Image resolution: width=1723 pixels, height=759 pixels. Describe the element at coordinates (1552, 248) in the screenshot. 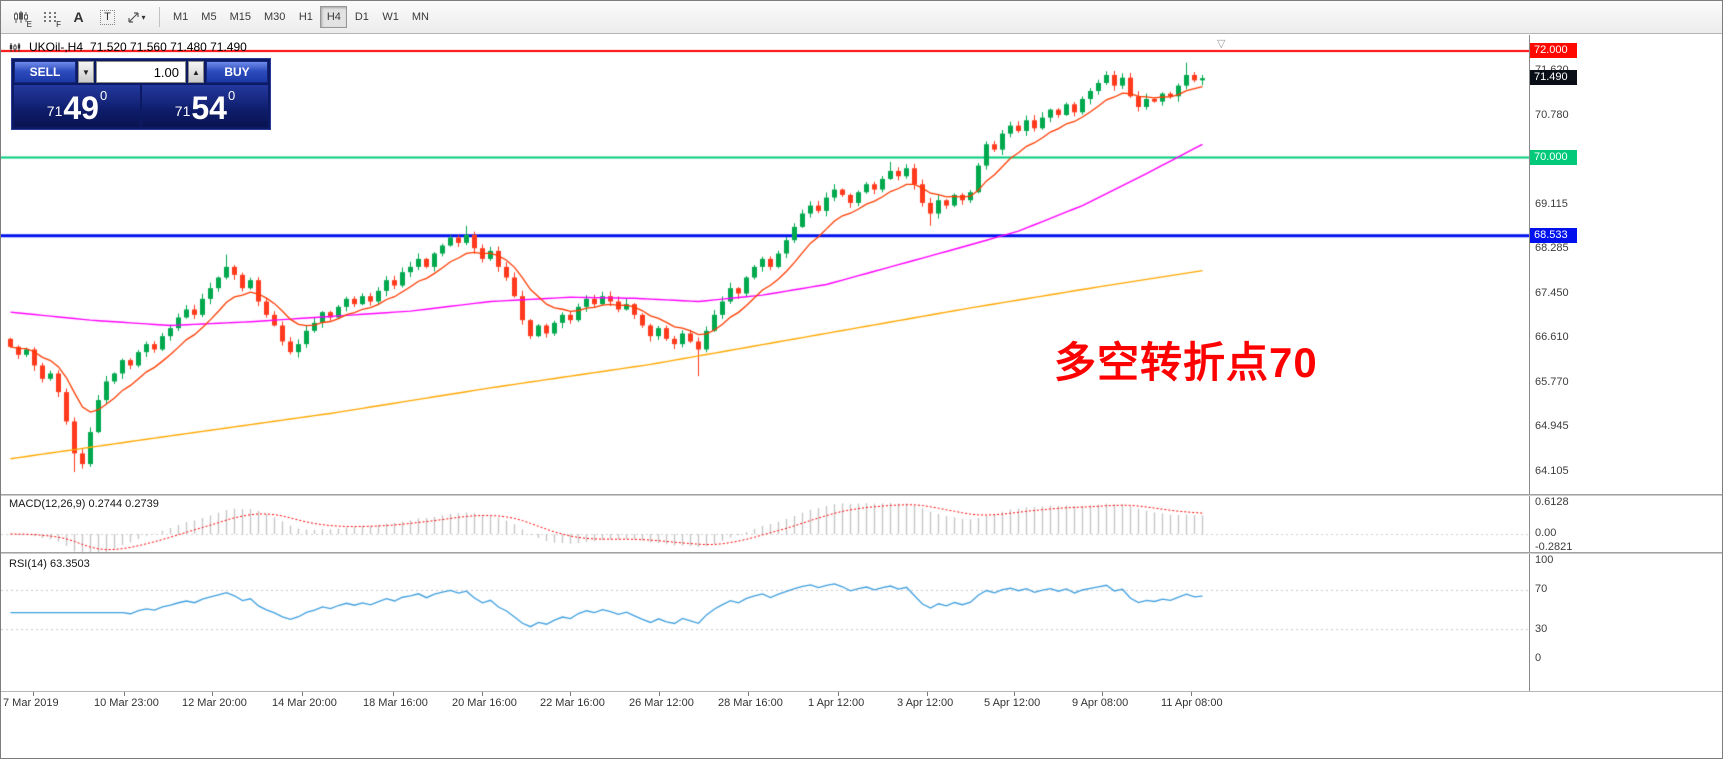

I see `price-tick: 68.285` at that location.